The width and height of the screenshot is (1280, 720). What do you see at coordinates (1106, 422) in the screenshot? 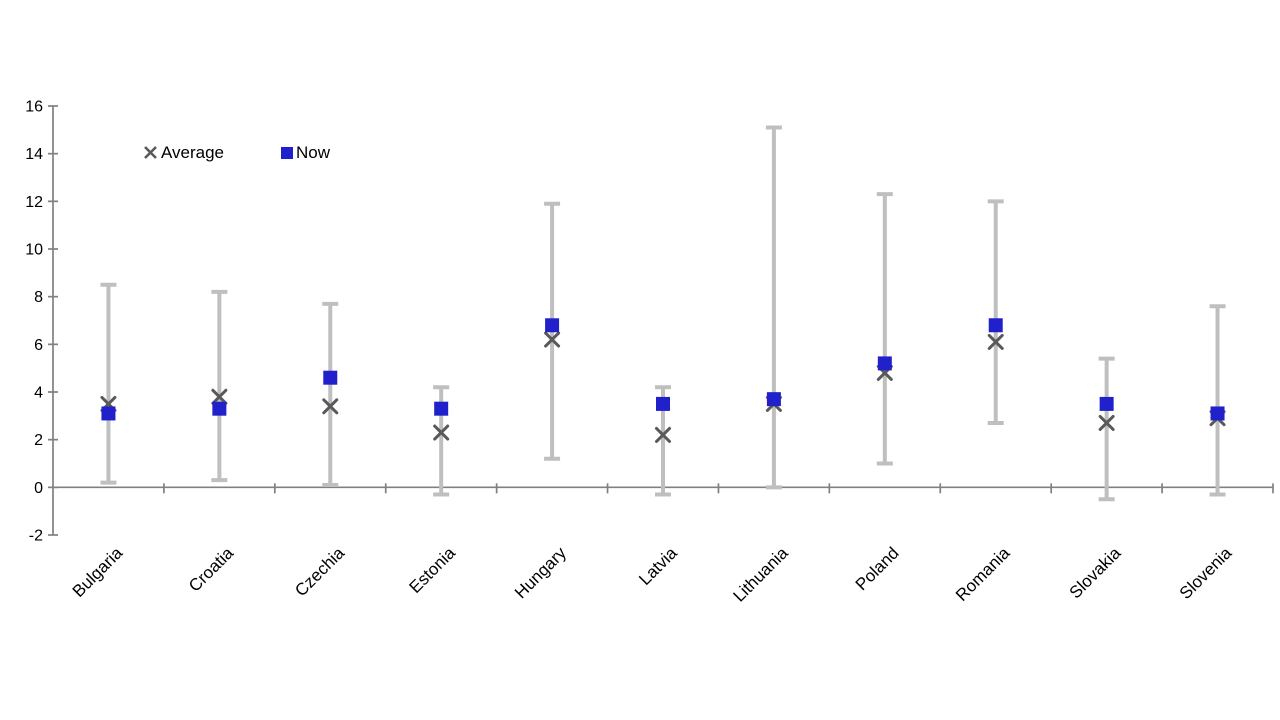
I see `average-marker-slovakia` at bounding box center [1106, 422].